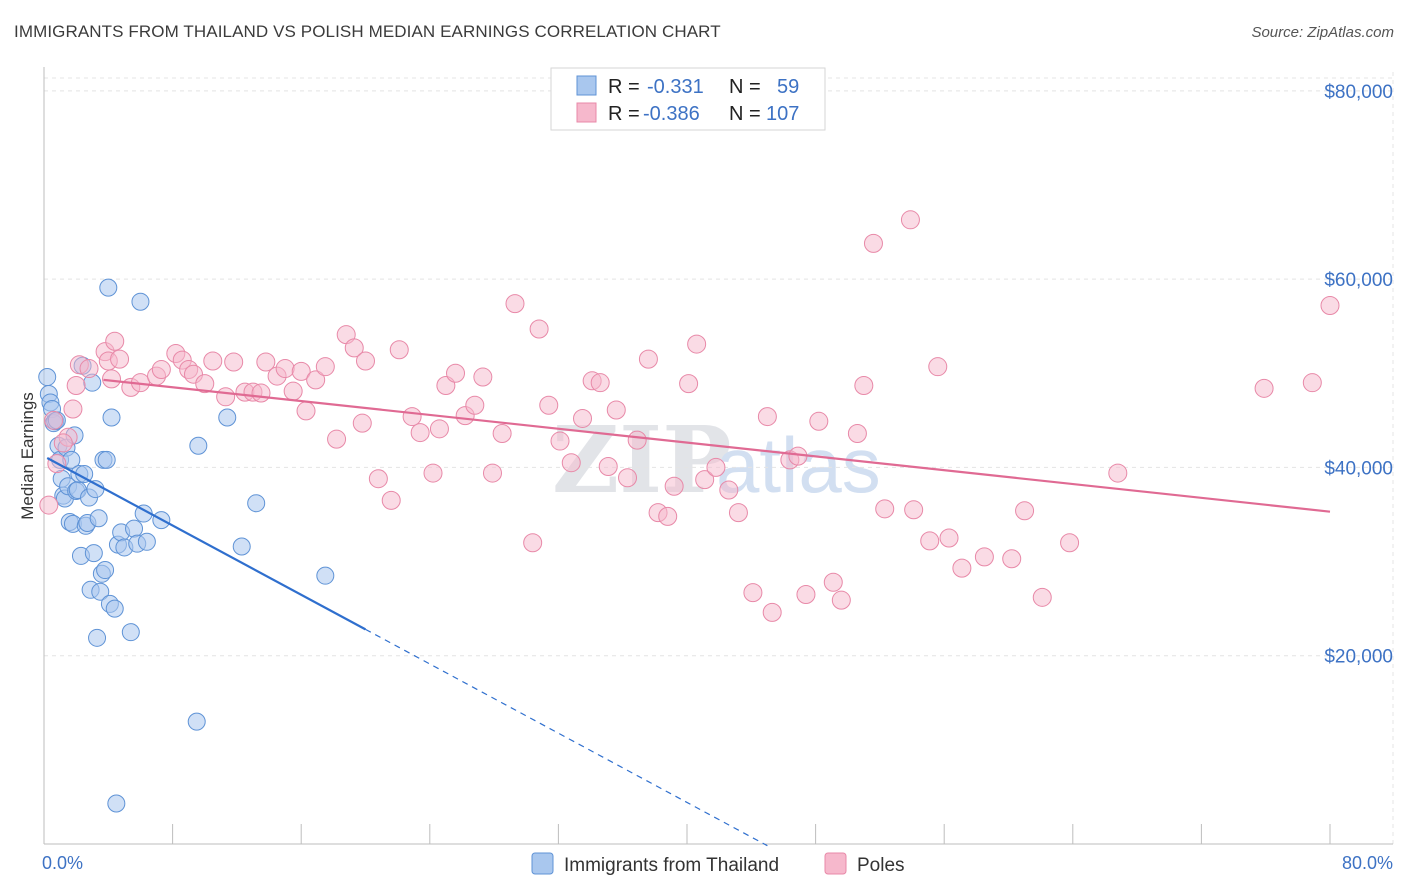 The width and height of the screenshot is (1406, 892). What do you see at coordinates (717, 445) in the screenshot?
I see `poles-trend-line` at bounding box center [717, 445].